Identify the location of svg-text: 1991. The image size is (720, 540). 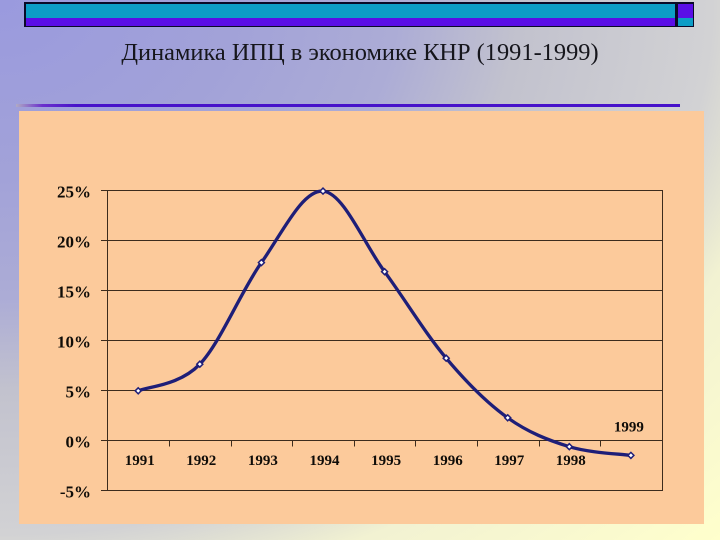
(140, 461).